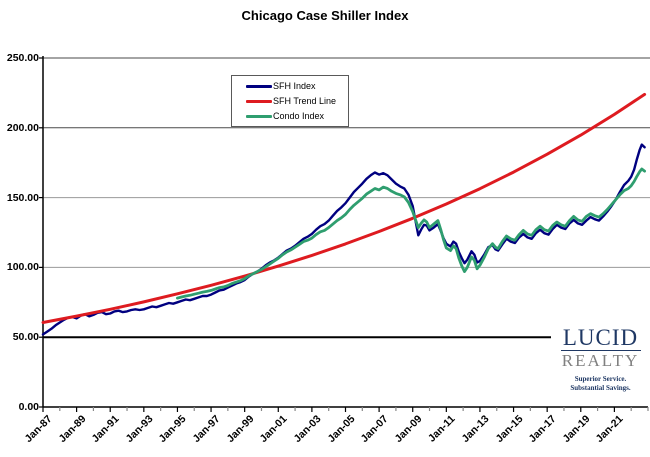 The height and width of the screenshot is (457, 650). I want to click on logo-tagline-line2: Substantial Savings., so click(600, 387).